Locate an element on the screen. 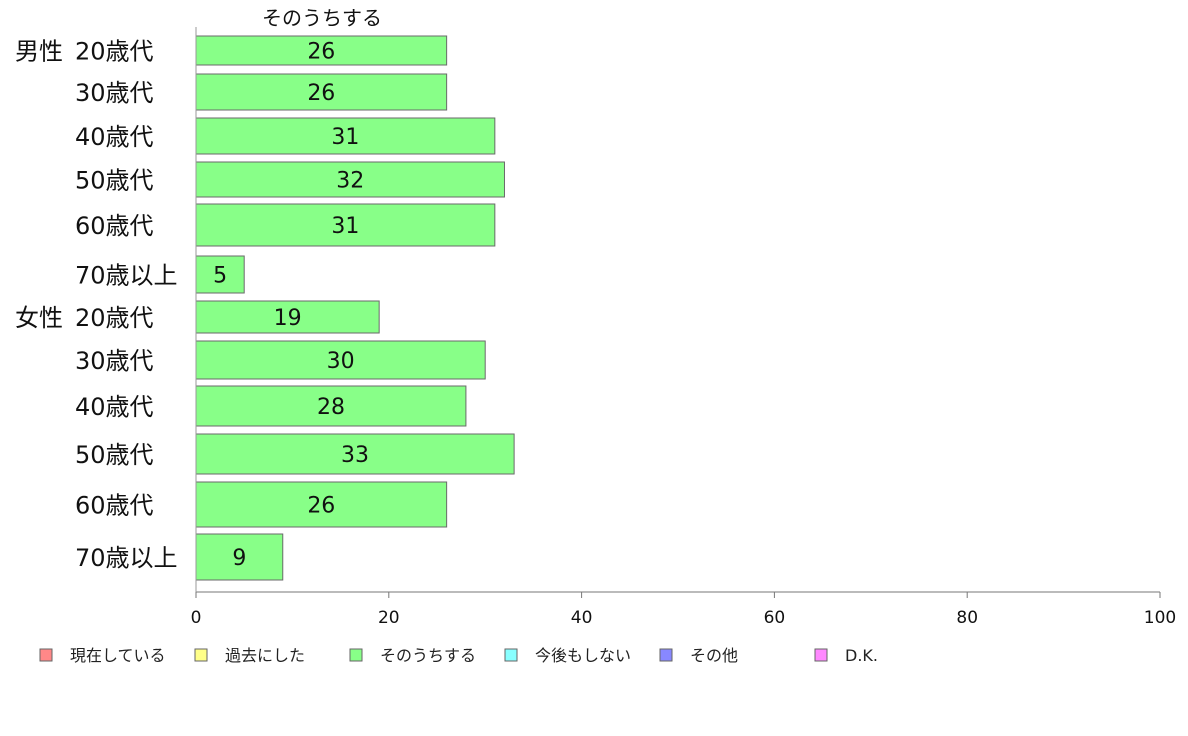 This screenshot has height=736, width=1188. x-tick-label: 20 is located at coordinates (389, 618).